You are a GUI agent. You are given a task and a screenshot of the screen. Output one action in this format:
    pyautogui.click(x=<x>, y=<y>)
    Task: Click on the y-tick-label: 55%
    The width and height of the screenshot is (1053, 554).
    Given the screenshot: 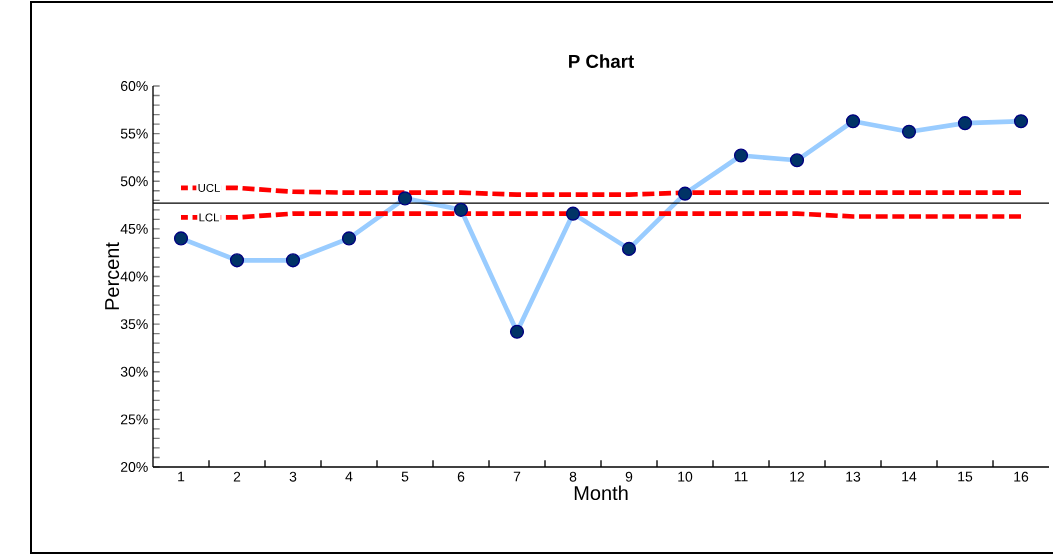 What is the action you would take?
    pyautogui.click(x=134, y=133)
    